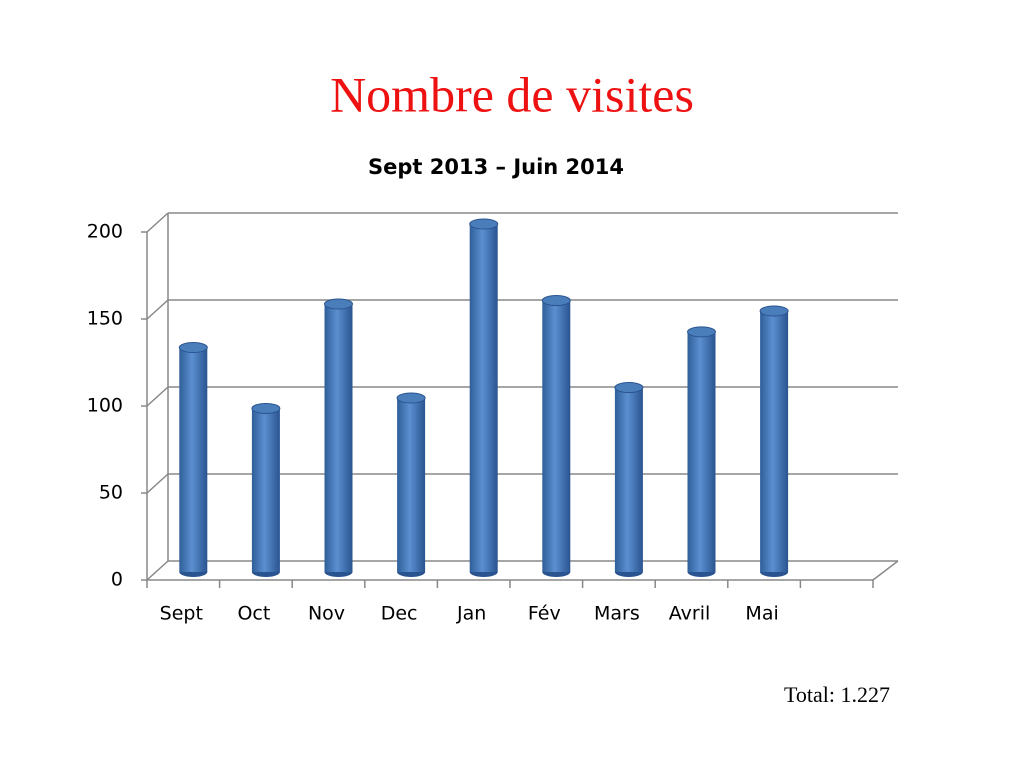  What do you see at coordinates (496, 167) in the screenshot?
I see `chart-subtitle: Sept 2013 – Juin 2014` at bounding box center [496, 167].